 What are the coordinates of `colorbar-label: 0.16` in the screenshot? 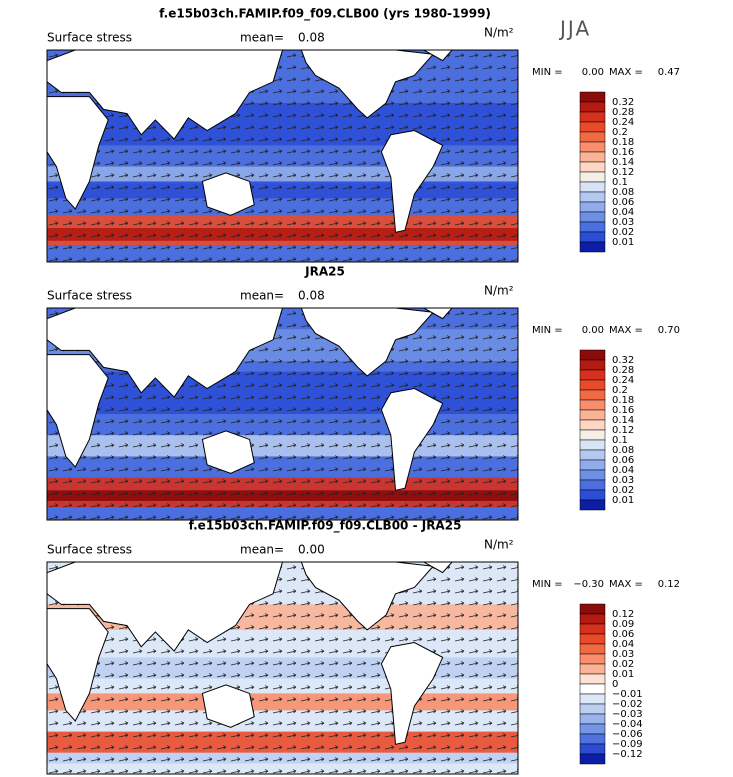 It's located at (623, 152).